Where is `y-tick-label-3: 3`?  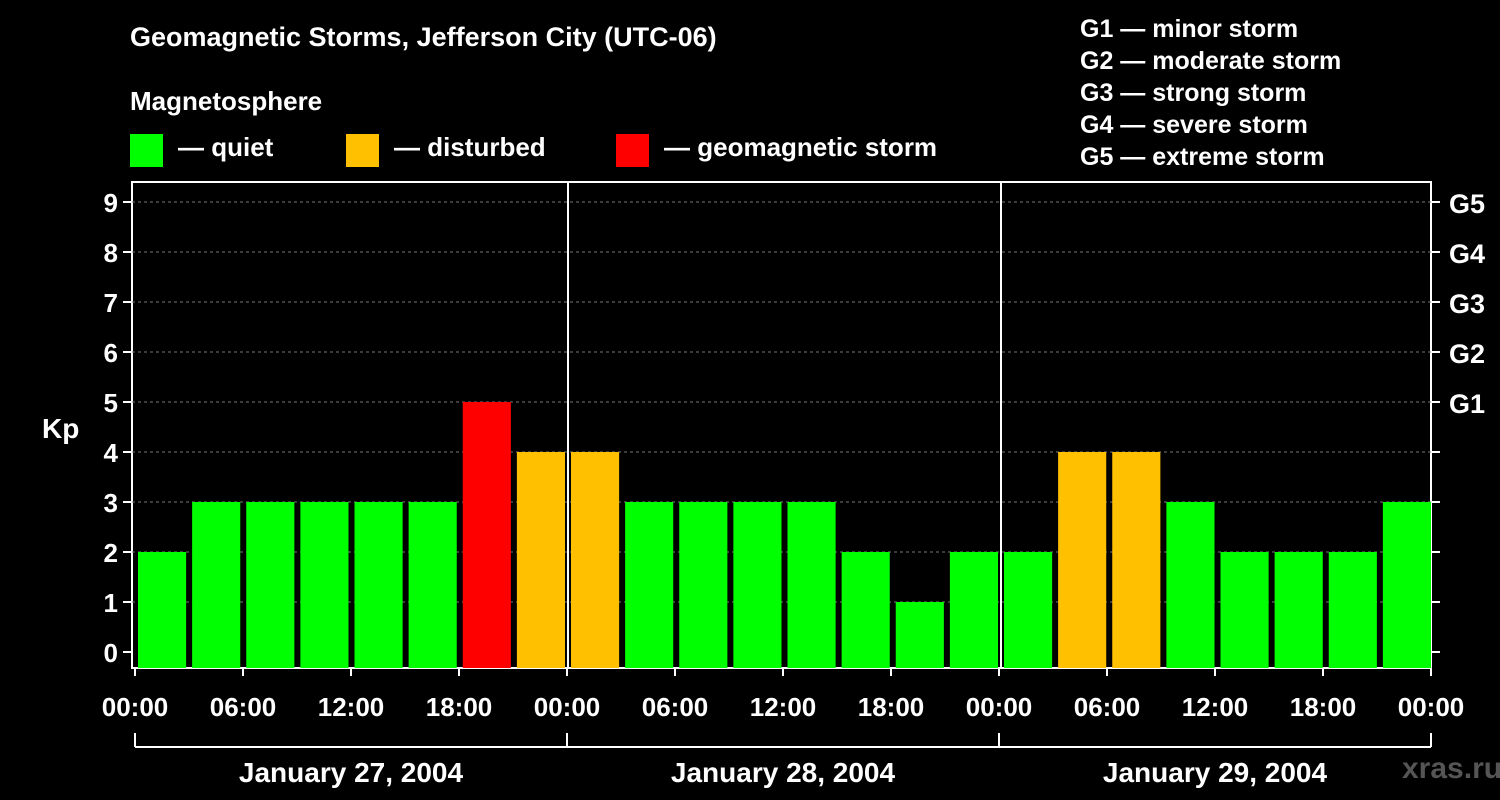
y-tick-label-3: 3 is located at coordinates (111, 503).